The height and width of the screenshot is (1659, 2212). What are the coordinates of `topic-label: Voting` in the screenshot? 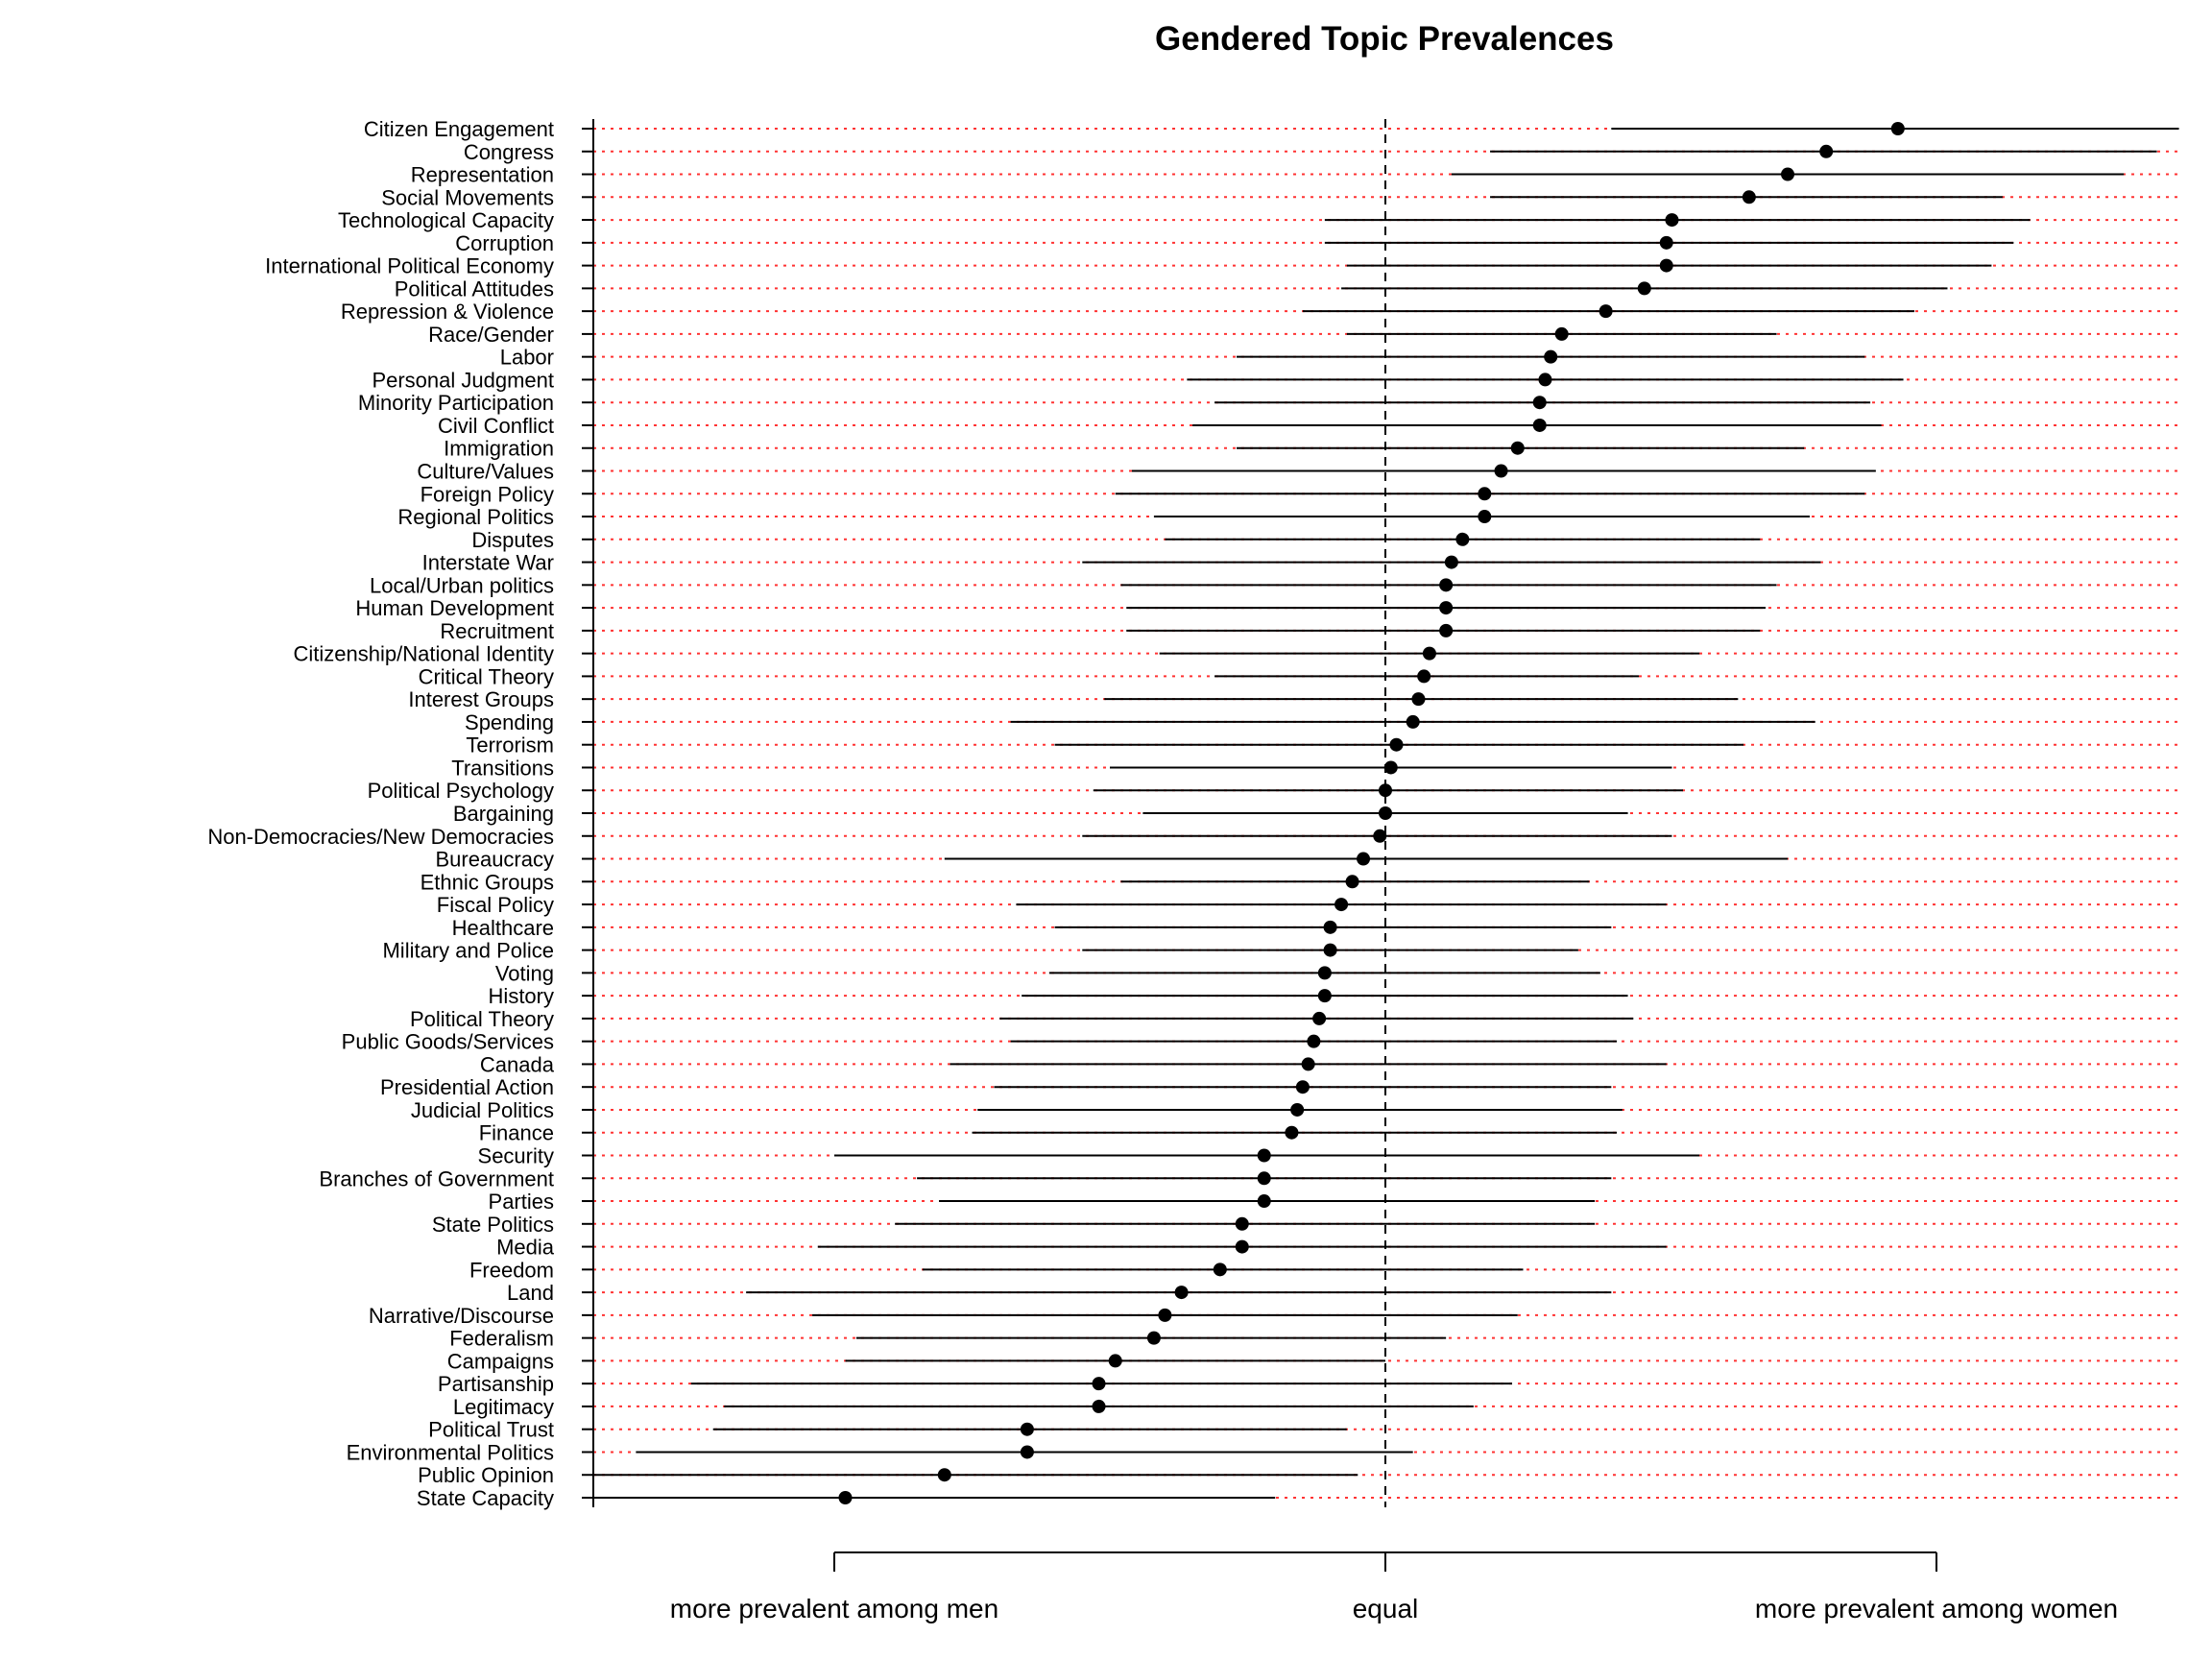 It's located at (524, 973).